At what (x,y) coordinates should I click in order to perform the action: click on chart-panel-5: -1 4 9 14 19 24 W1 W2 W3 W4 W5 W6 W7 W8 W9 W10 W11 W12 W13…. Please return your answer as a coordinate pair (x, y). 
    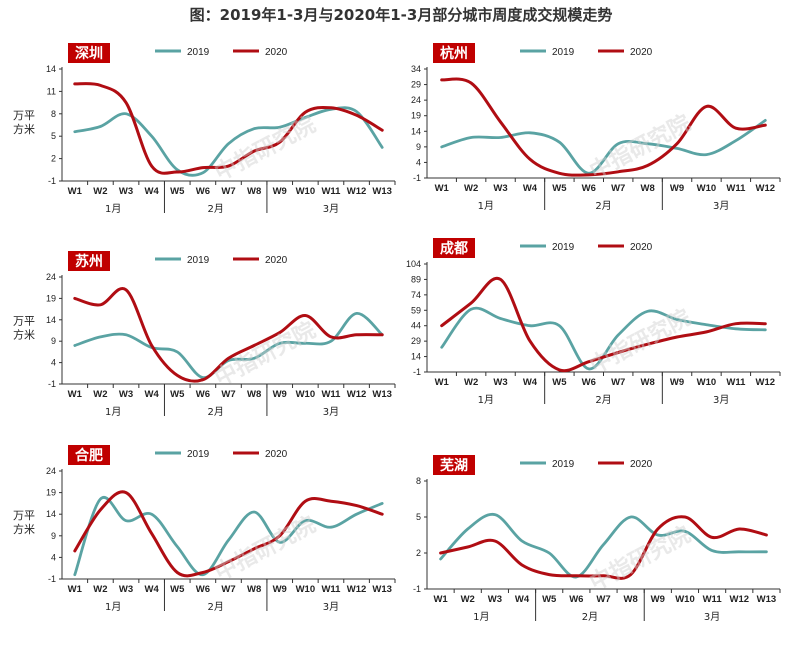
    Looking at the image, I should click on (204, 529).